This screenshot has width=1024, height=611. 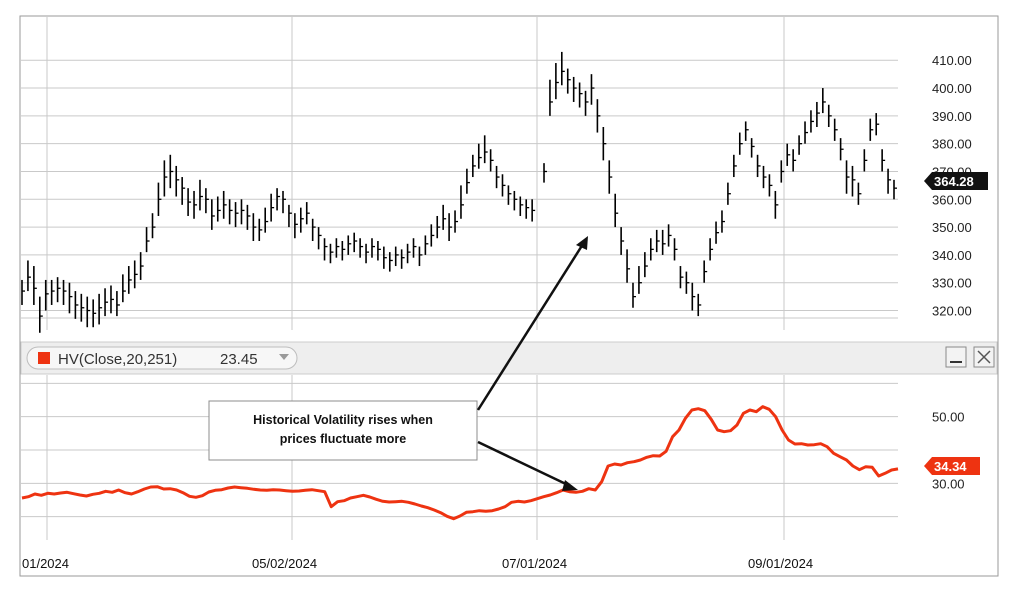 What do you see at coordinates (952, 199) in the screenshot?
I see `price-tick-label: 360.00` at bounding box center [952, 199].